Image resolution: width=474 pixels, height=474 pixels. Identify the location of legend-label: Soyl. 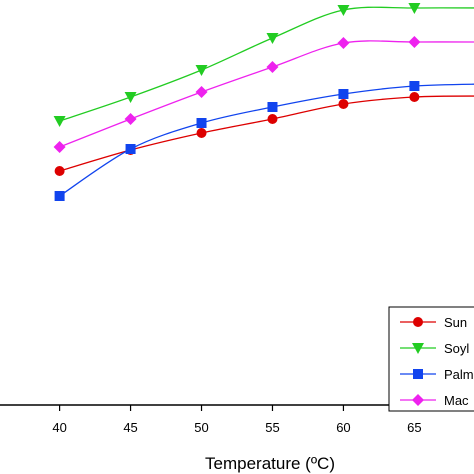
(456, 348).